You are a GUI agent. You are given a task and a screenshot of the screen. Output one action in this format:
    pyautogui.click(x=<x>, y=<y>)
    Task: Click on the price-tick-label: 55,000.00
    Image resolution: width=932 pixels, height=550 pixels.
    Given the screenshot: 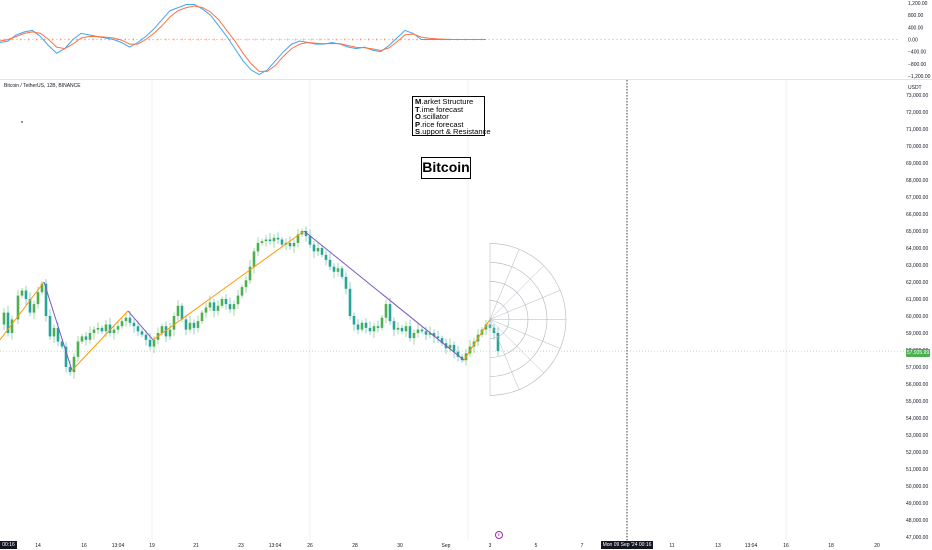 What is the action you would take?
    pyautogui.click(x=917, y=402)
    